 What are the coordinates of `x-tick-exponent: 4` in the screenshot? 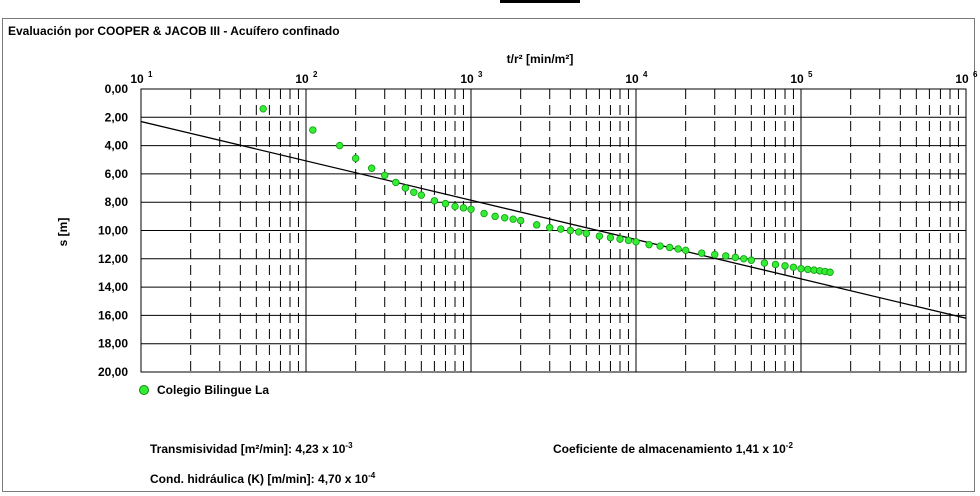 It's located at (645, 74).